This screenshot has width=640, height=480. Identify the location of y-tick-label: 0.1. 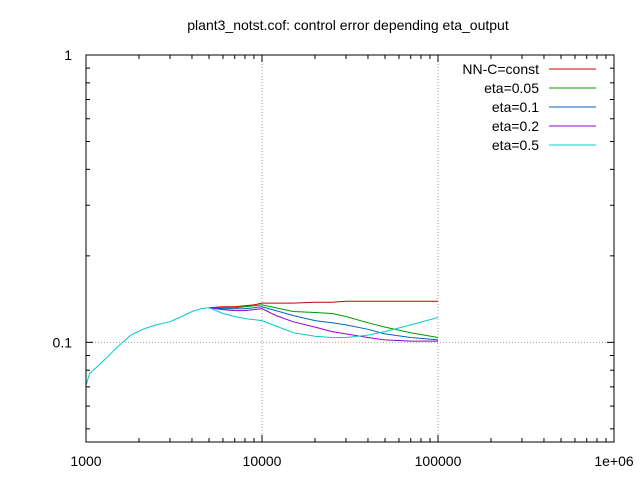
(63, 342).